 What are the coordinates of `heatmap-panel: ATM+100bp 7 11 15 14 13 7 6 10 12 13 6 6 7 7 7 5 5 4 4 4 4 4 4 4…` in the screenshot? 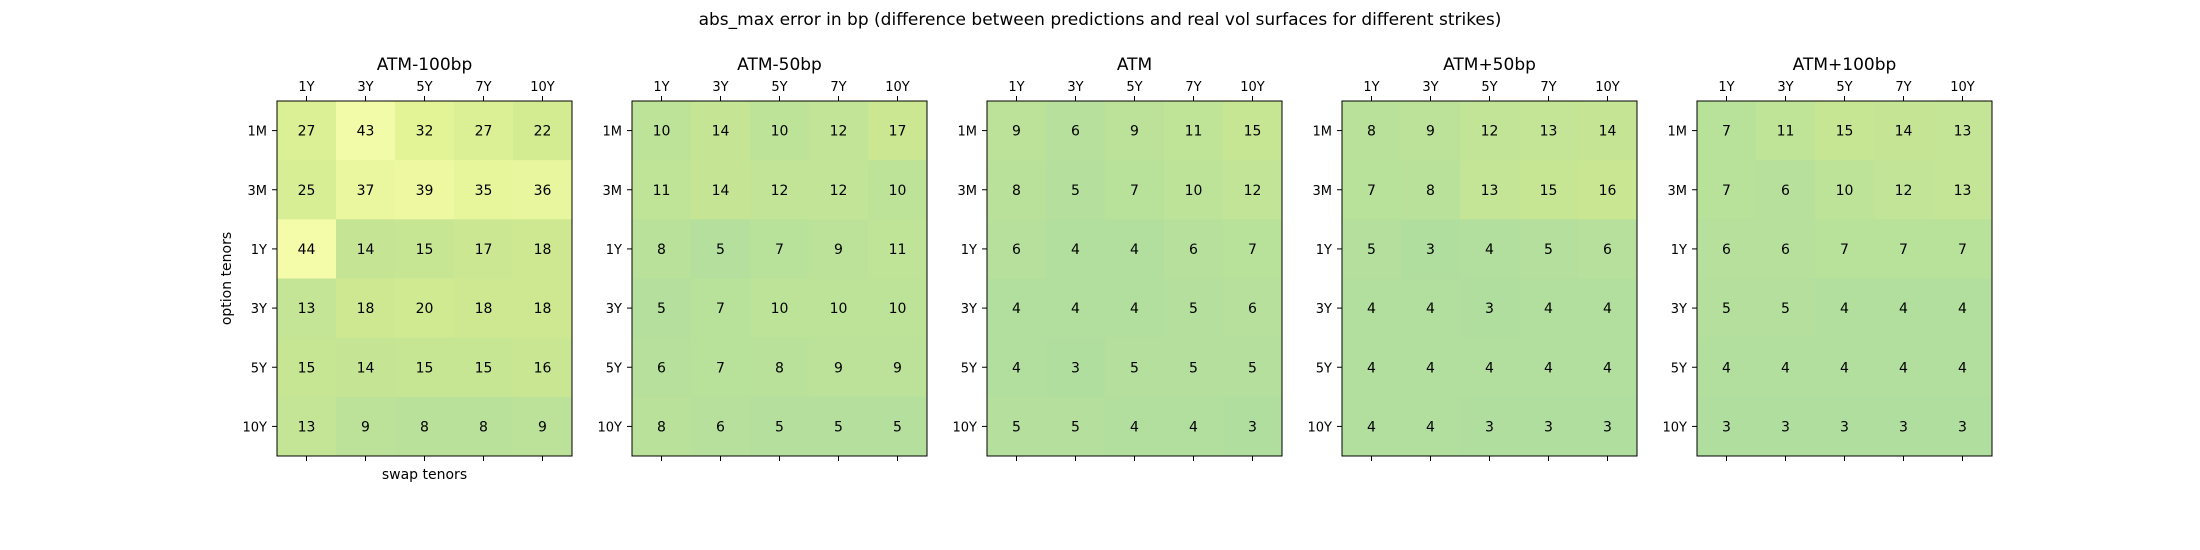 It's located at (1828, 258).